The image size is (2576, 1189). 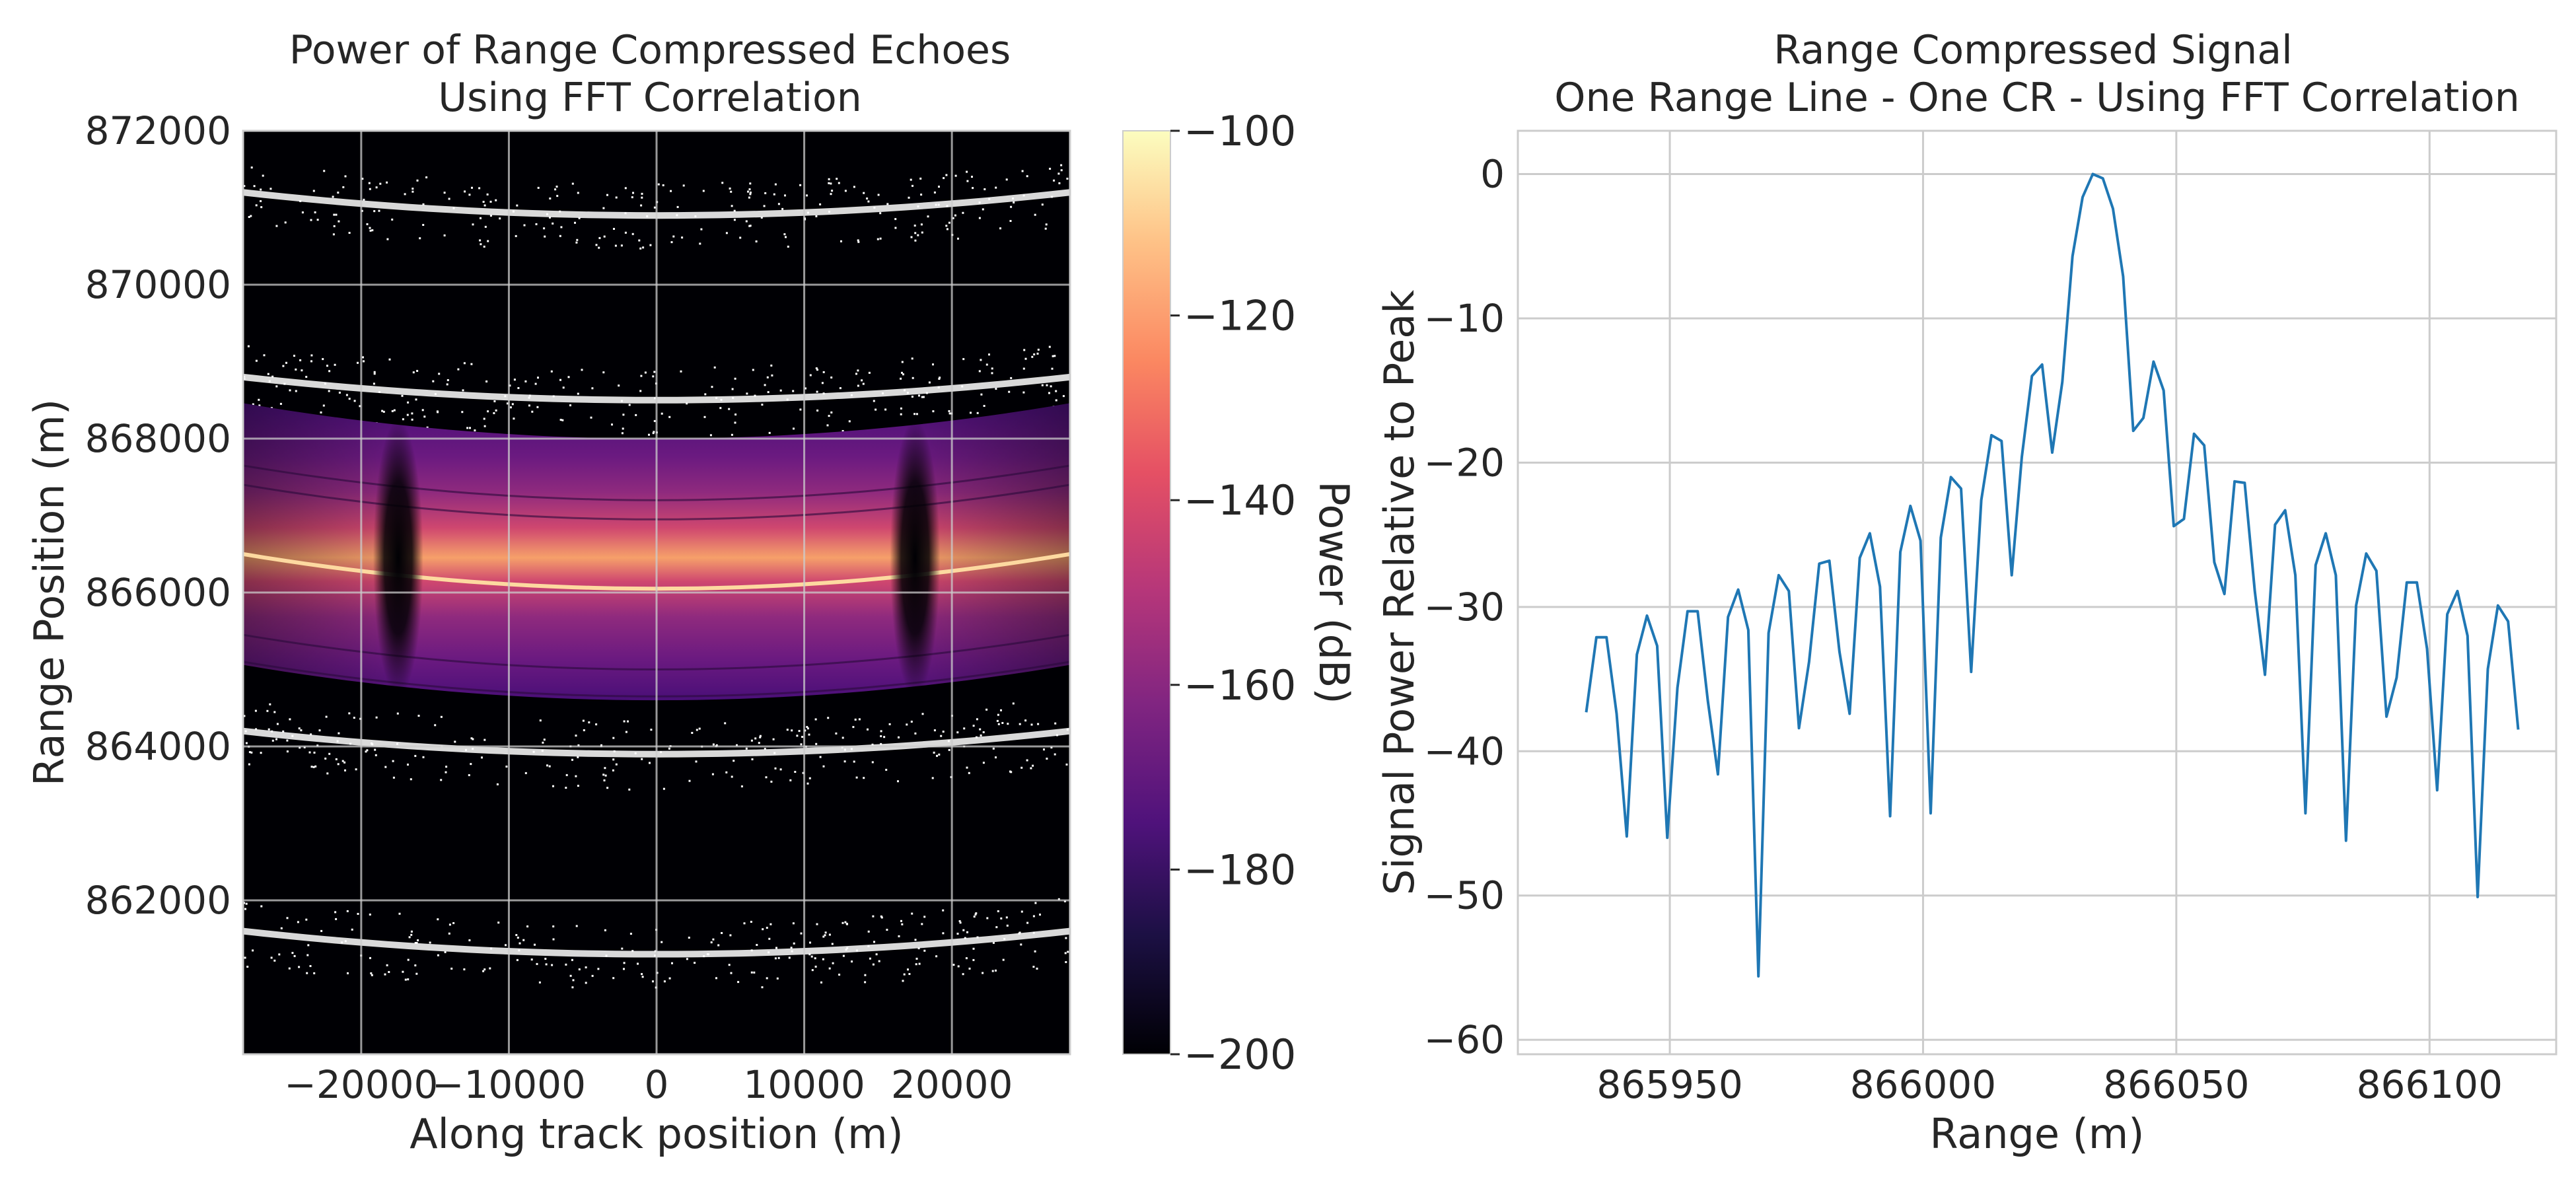 What do you see at coordinates (2033, 50) in the screenshot?
I see `line-title-line1: Range Compressed Signal` at bounding box center [2033, 50].